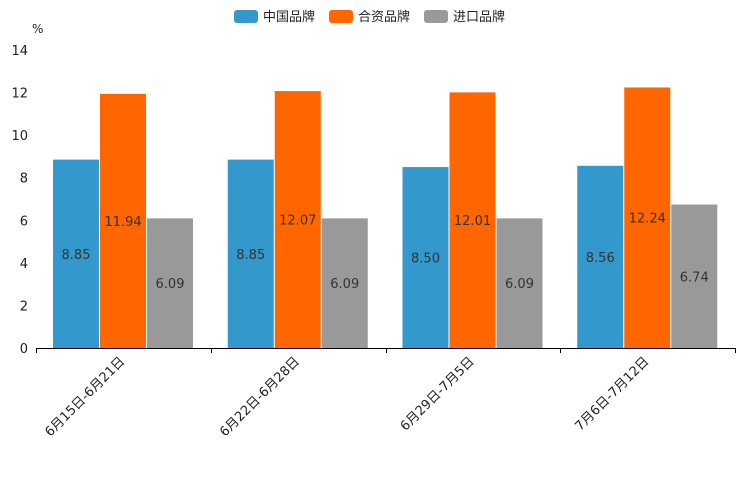  I want to click on category-label: 6月15日-6月21日, so click(85, 397).